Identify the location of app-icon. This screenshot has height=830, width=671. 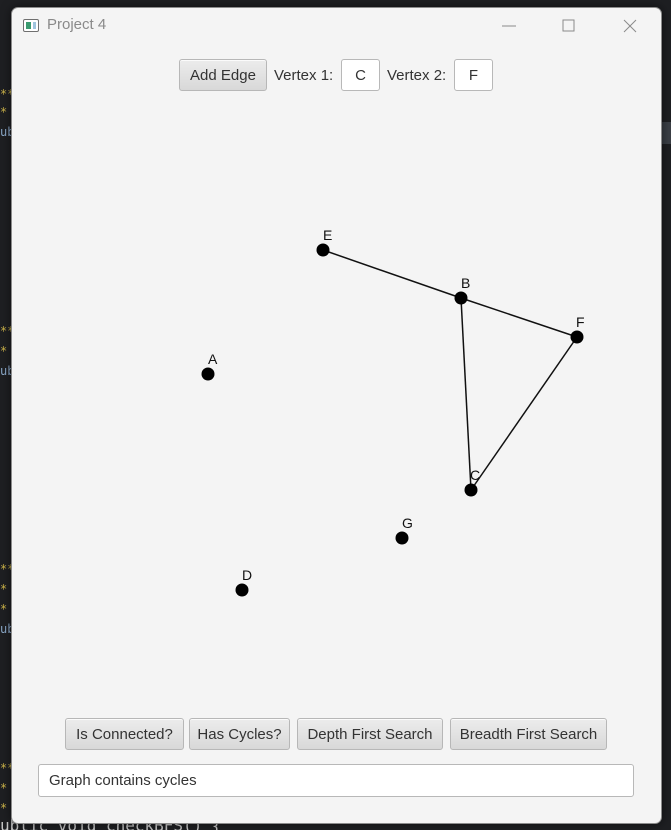
(31, 25).